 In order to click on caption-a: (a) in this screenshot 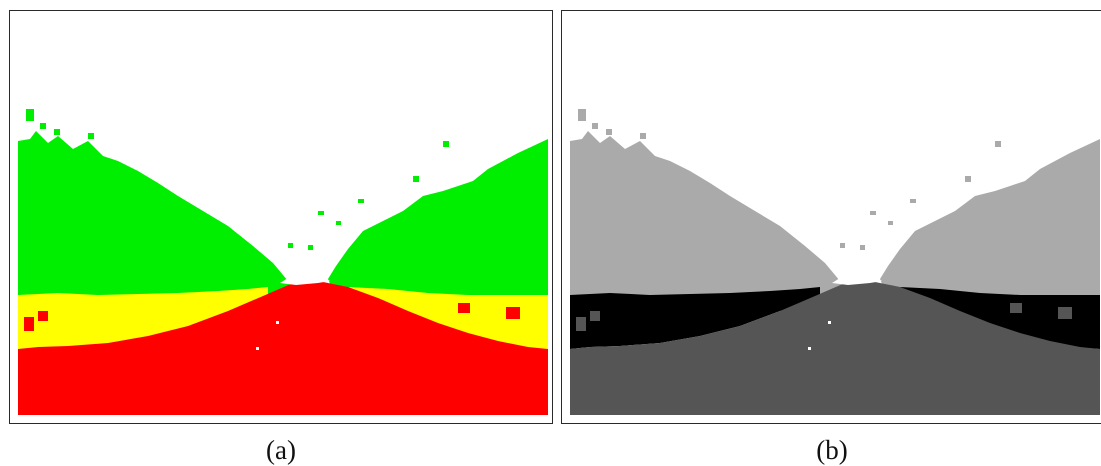, I will do `click(281, 450)`.